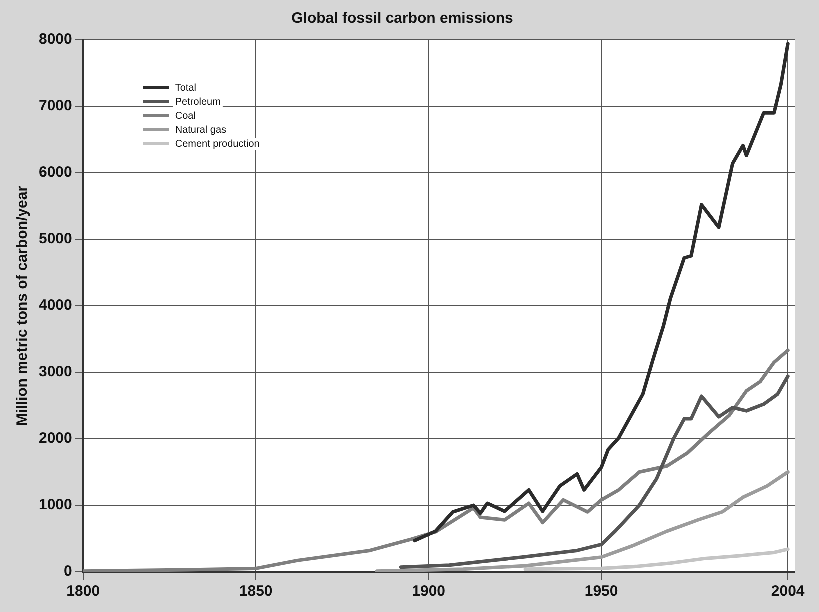 This screenshot has width=819, height=612. I want to click on y-tick-label: 1000, so click(55, 505).